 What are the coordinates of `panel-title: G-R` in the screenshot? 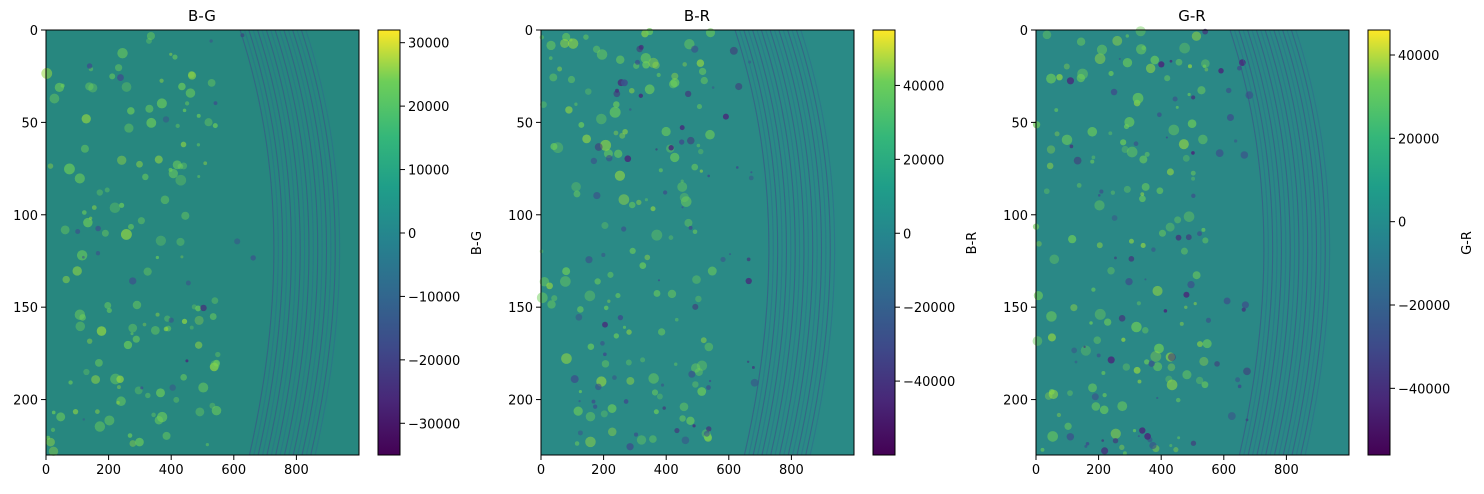 It's located at (1191, 16).